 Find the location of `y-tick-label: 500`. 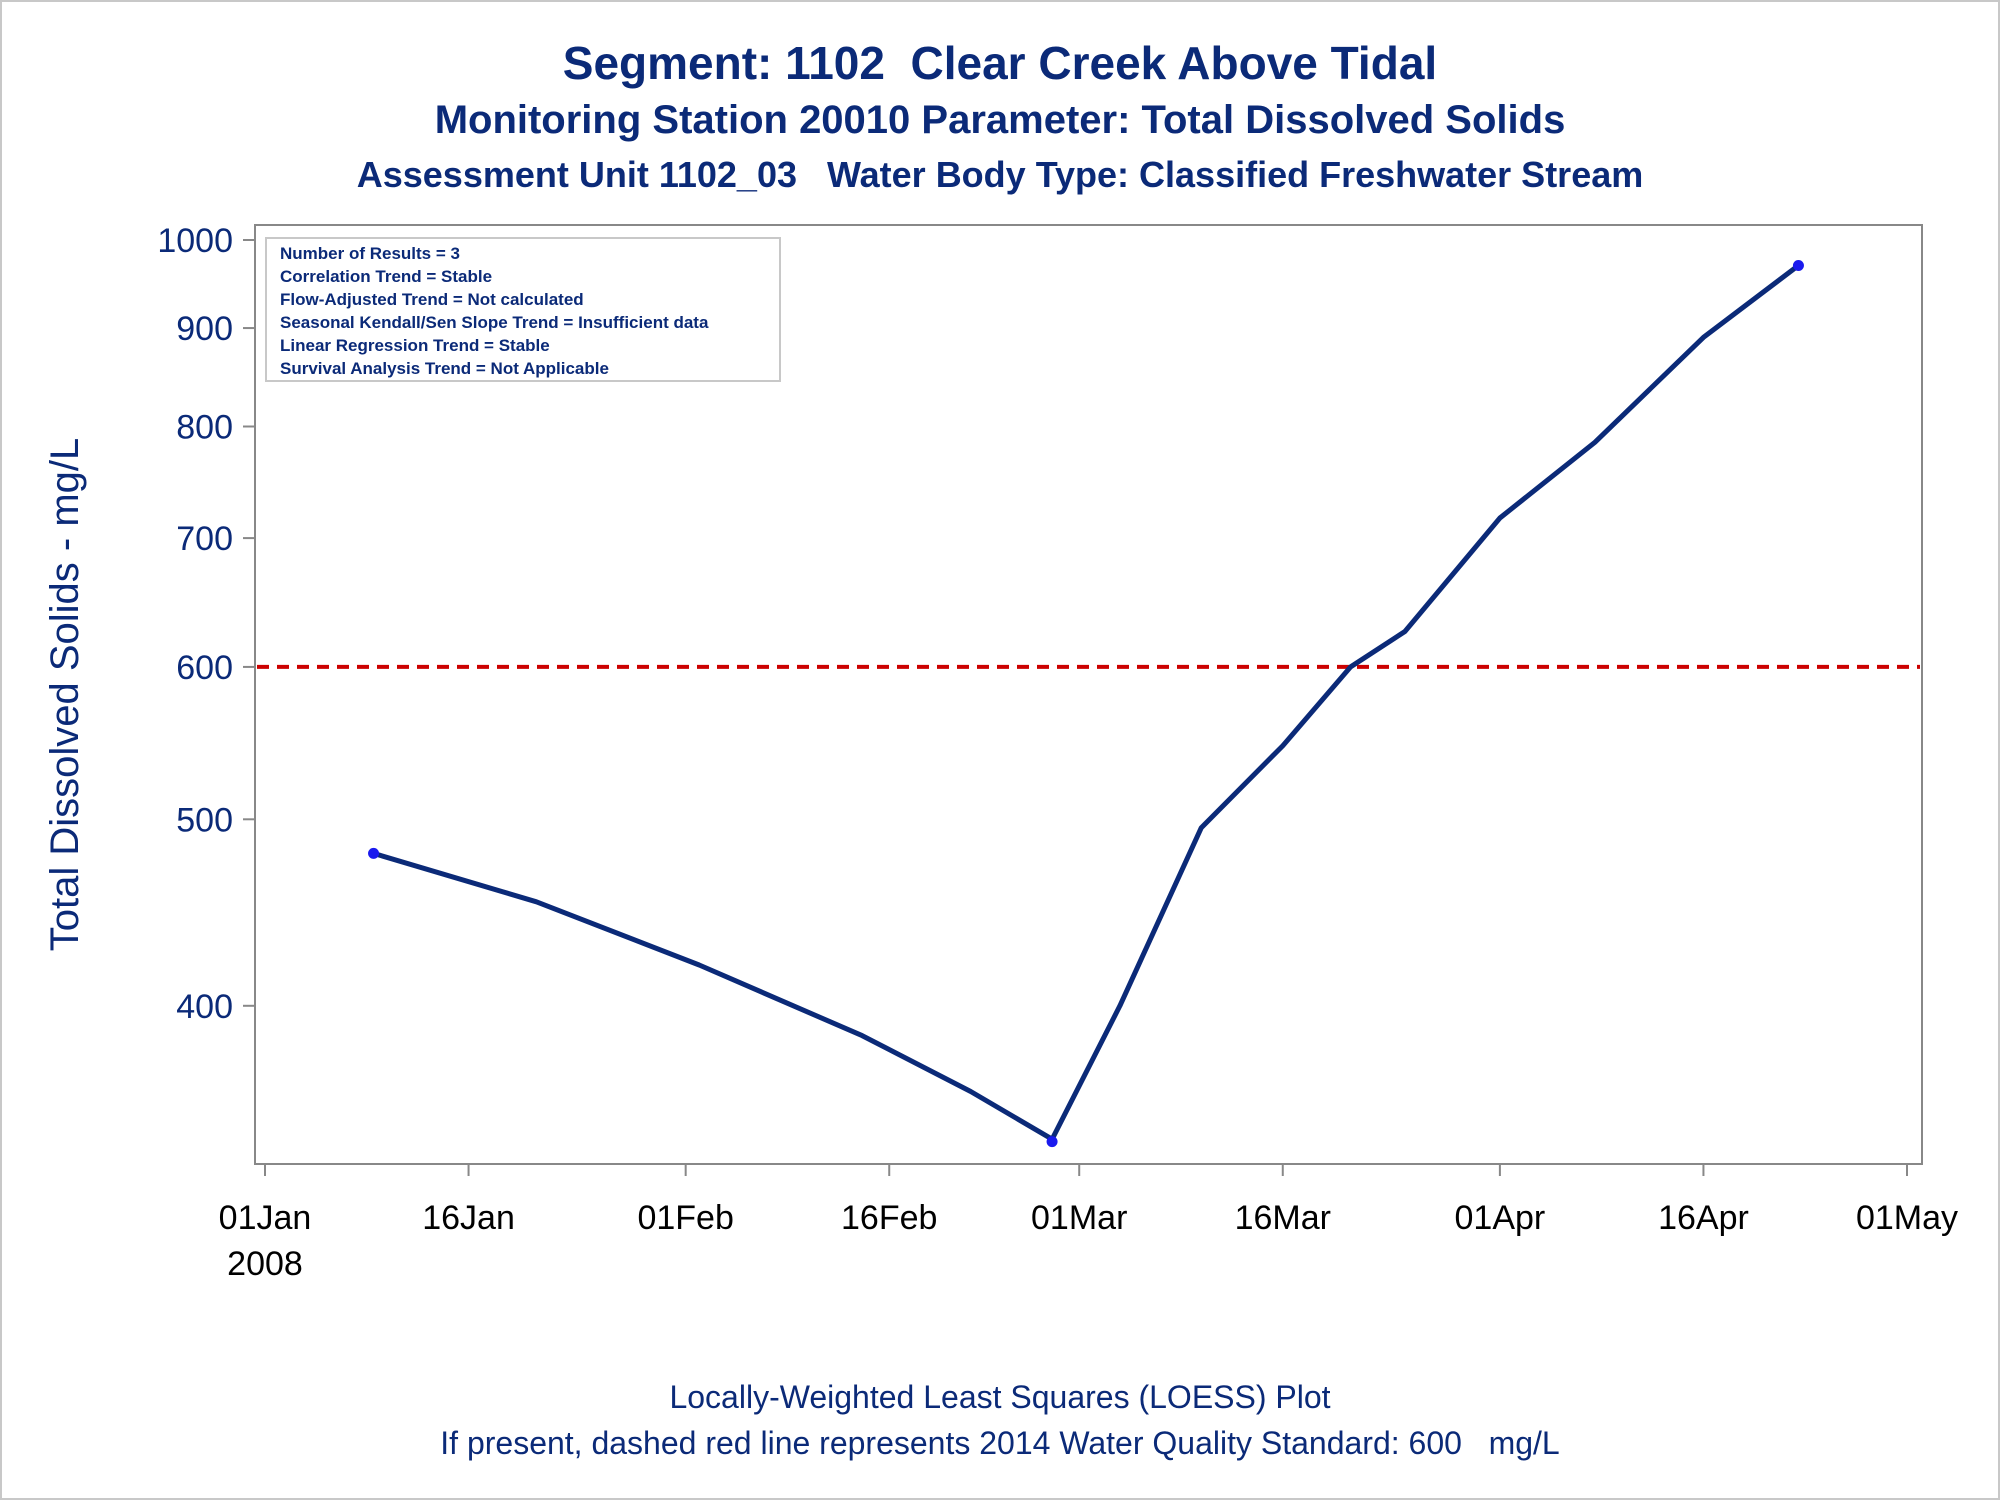

y-tick-label: 500 is located at coordinates (204, 820).